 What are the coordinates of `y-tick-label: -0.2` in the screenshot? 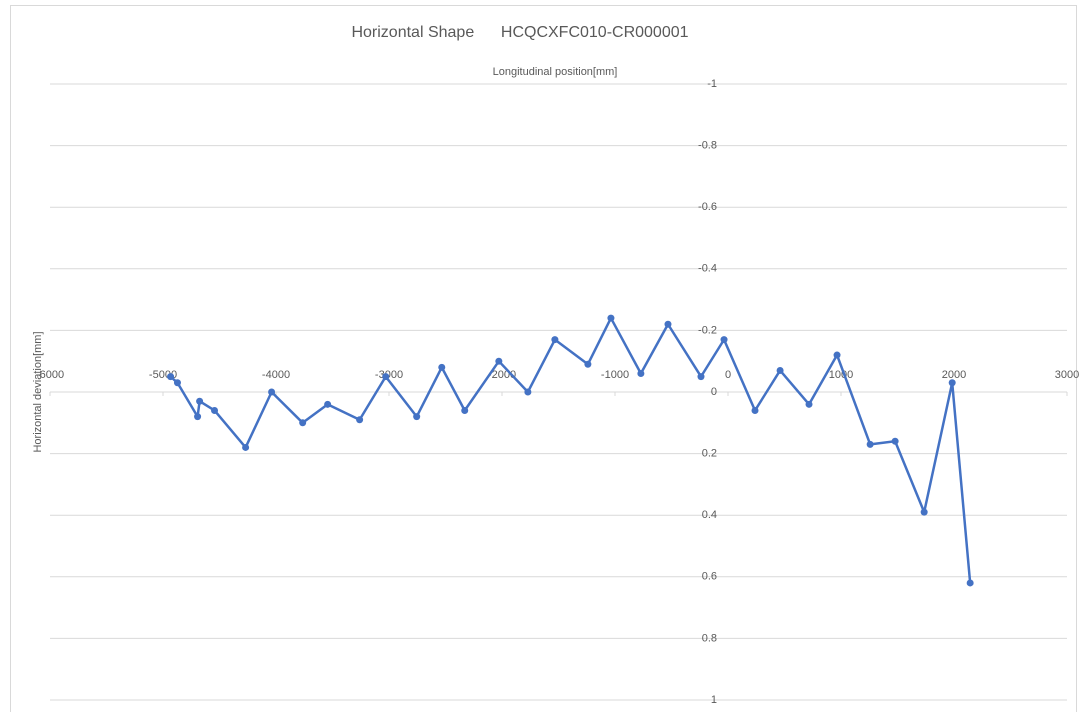 It's located at (707, 330).